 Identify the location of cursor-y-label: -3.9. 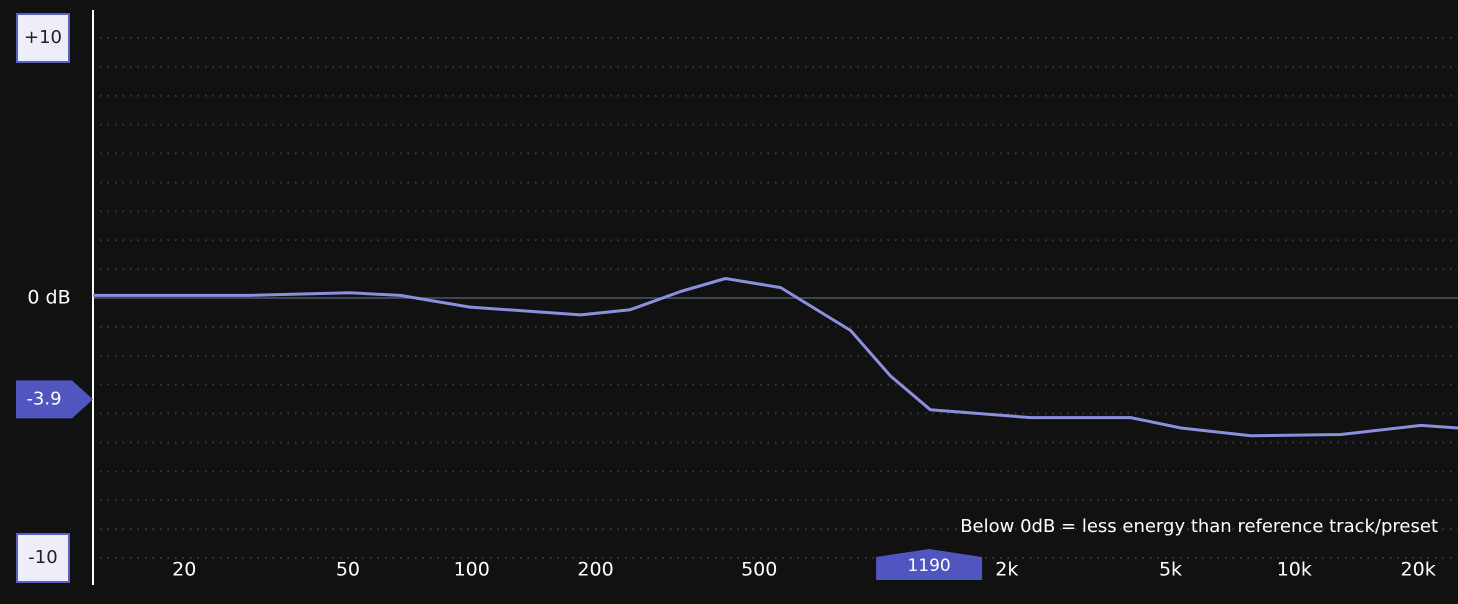
(43, 398).